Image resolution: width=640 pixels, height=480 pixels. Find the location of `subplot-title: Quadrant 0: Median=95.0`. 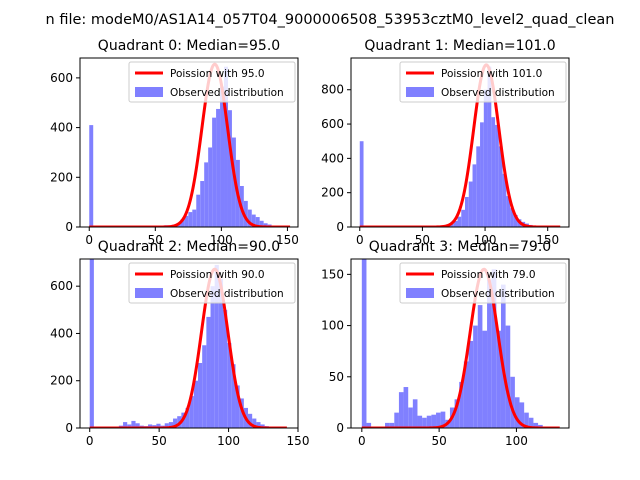

subplot-title: Quadrant 0: Median=95.0 is located at coordinates (189, 46).